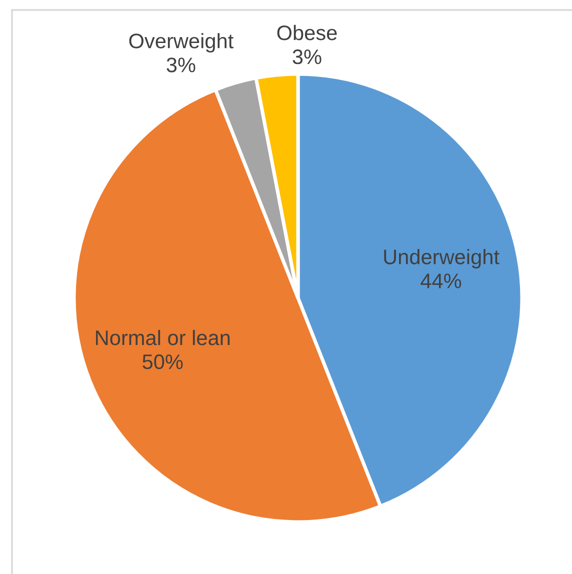 This screenshot has height=574, width=572. Describe the element at coordinates (163, 338) in the screenshot. I see `slice-label: Normal or lean` at that location.